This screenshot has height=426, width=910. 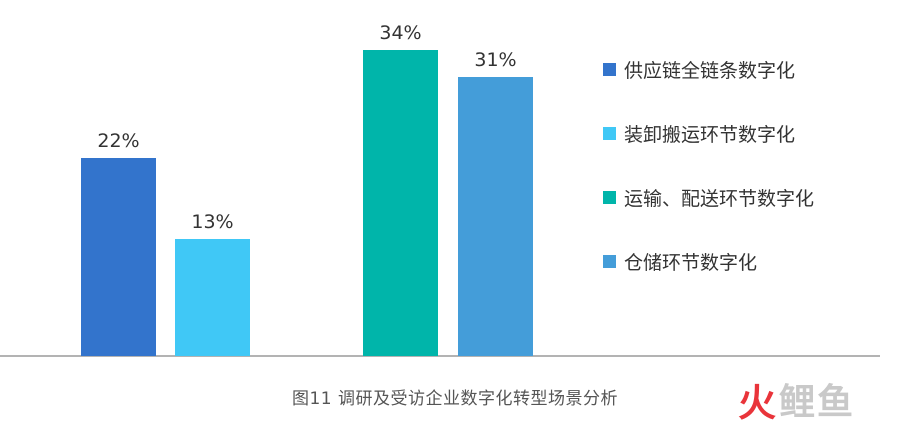 I want to click on watermark-logo: 火 鲤鱼, so click(x=796, y=403).